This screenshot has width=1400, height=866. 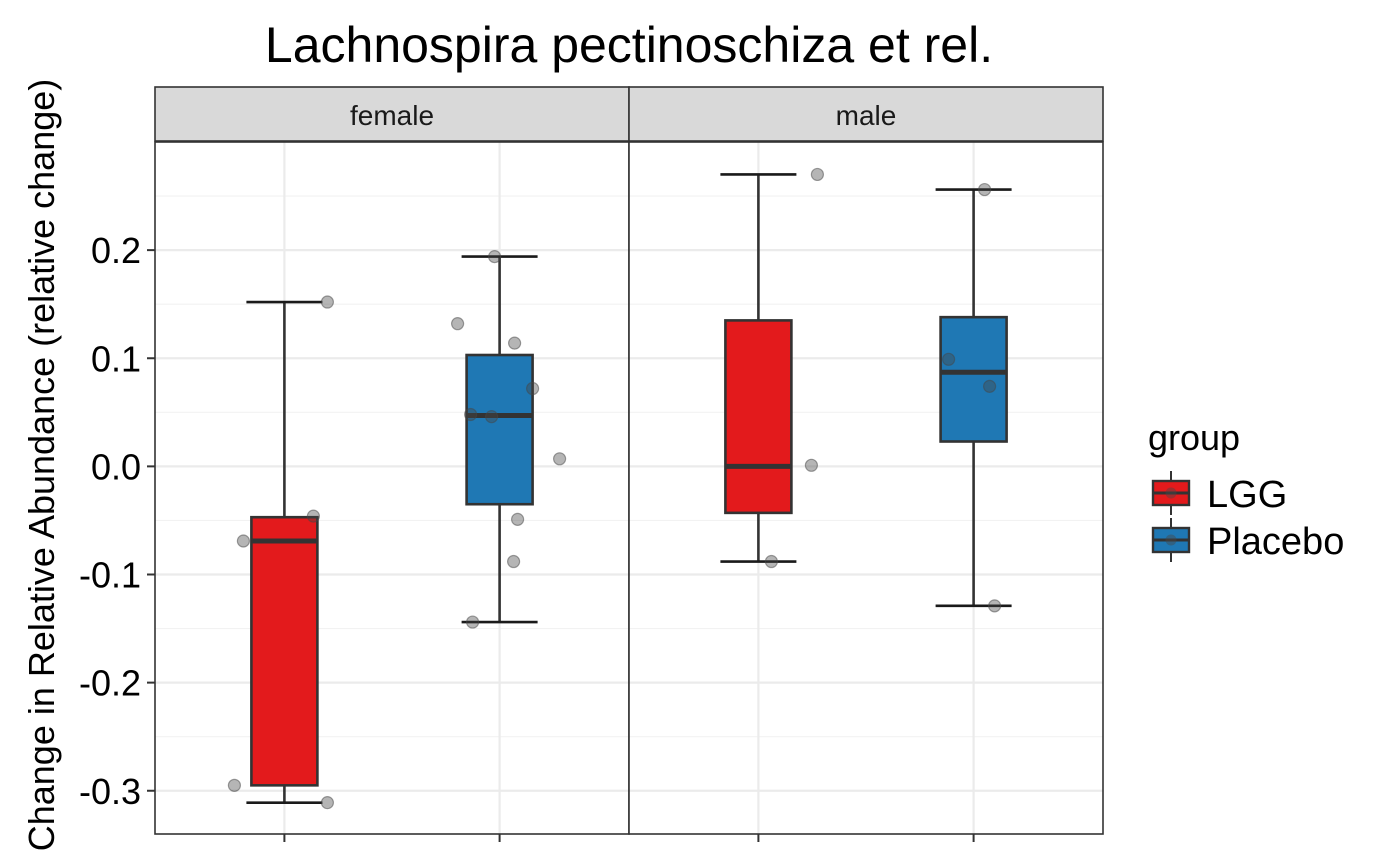 I want to click on boxplot-female-Placebo, so click(x=508, y=439).